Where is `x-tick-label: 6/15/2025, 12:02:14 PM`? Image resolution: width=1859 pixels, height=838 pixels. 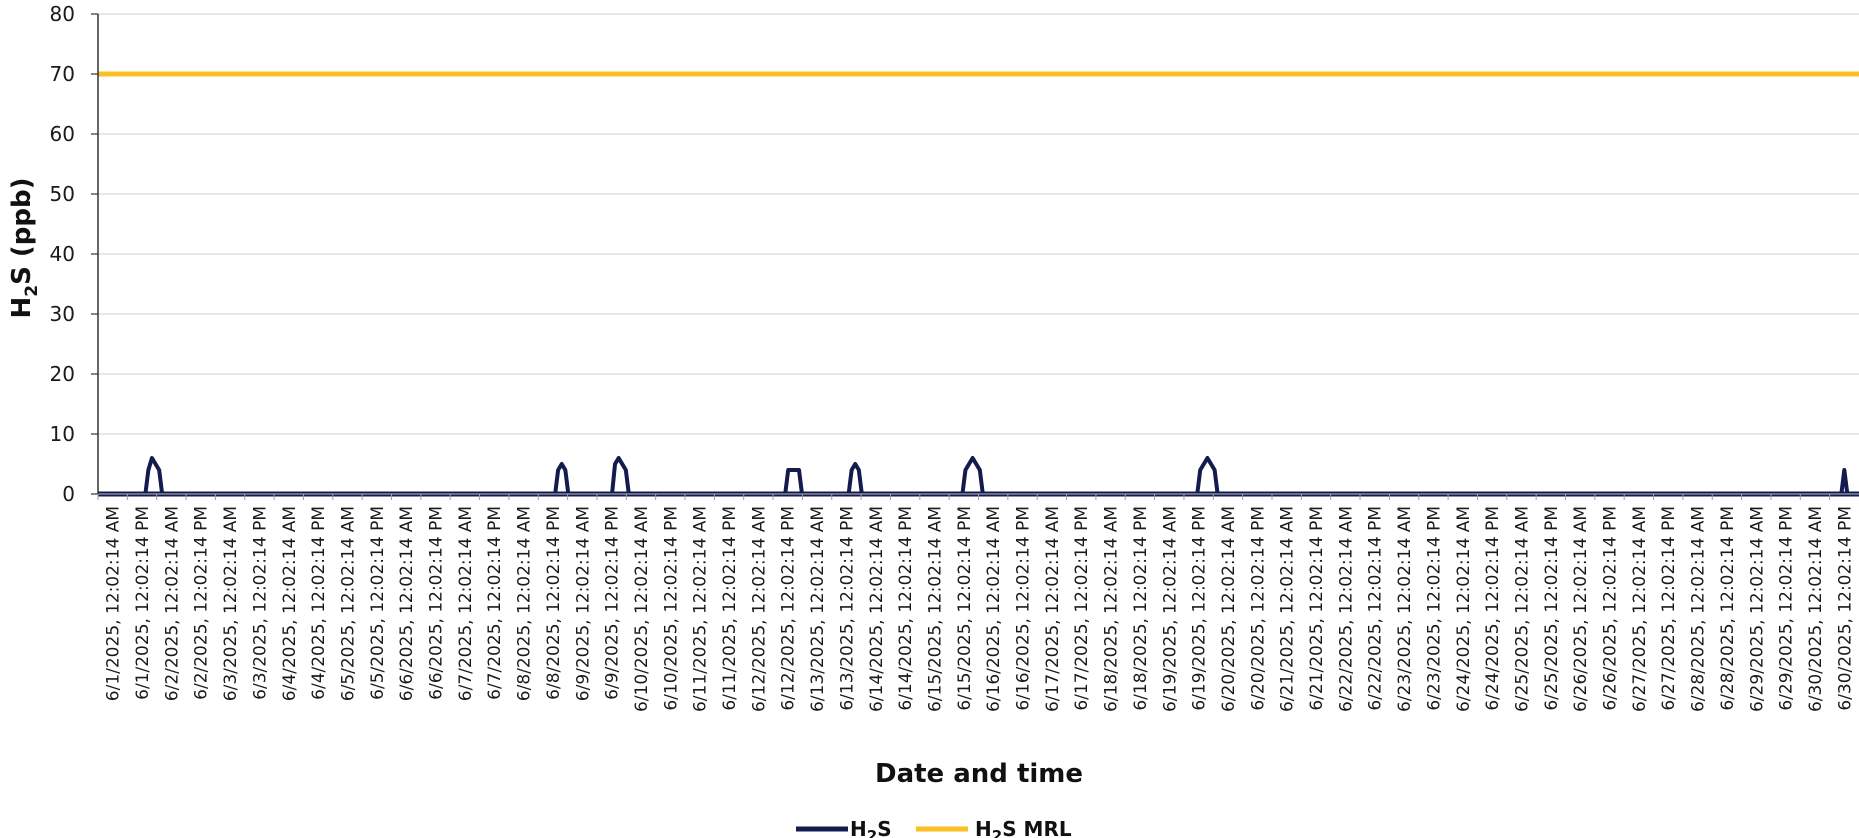 x-tick-label: 6/15/2025, 12:02:14 PM is located at coordinates (965, 608).